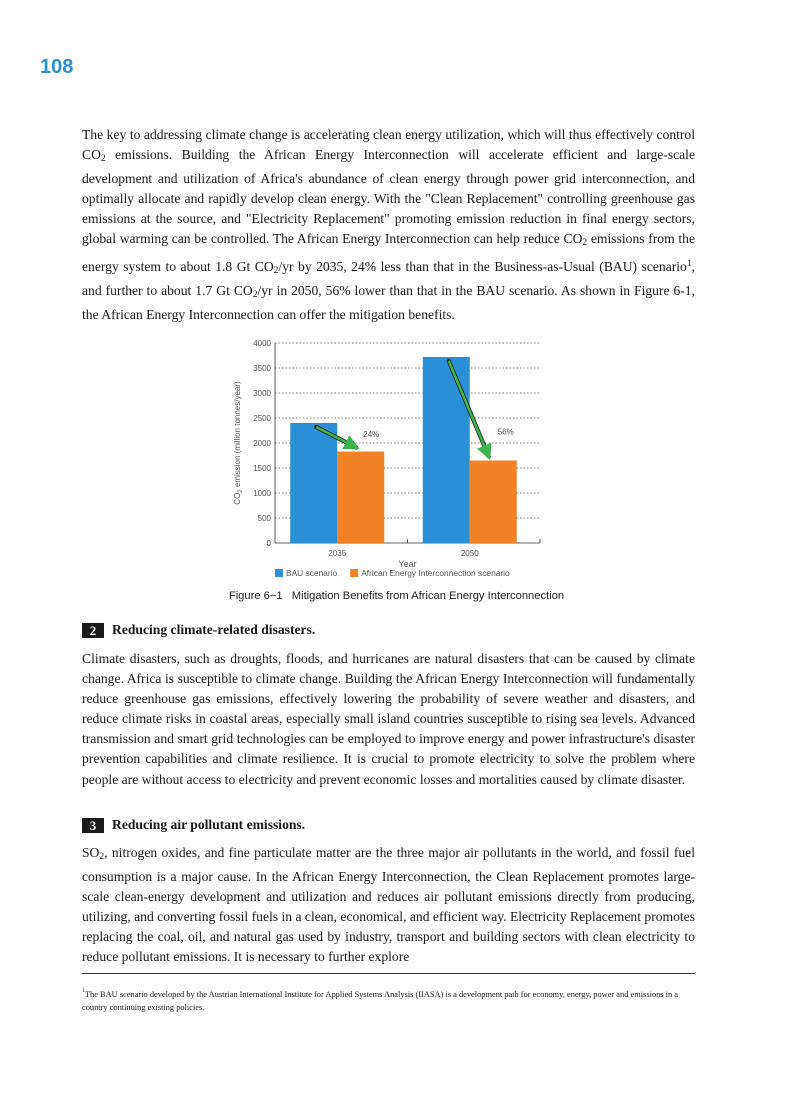 Image resolution: width=793 pixels, height=1100 pixels. What do you see at coordinates (262, 443) in the screenshot?
I see `y-tick-label: 2000` at bounding box center [262, 443].